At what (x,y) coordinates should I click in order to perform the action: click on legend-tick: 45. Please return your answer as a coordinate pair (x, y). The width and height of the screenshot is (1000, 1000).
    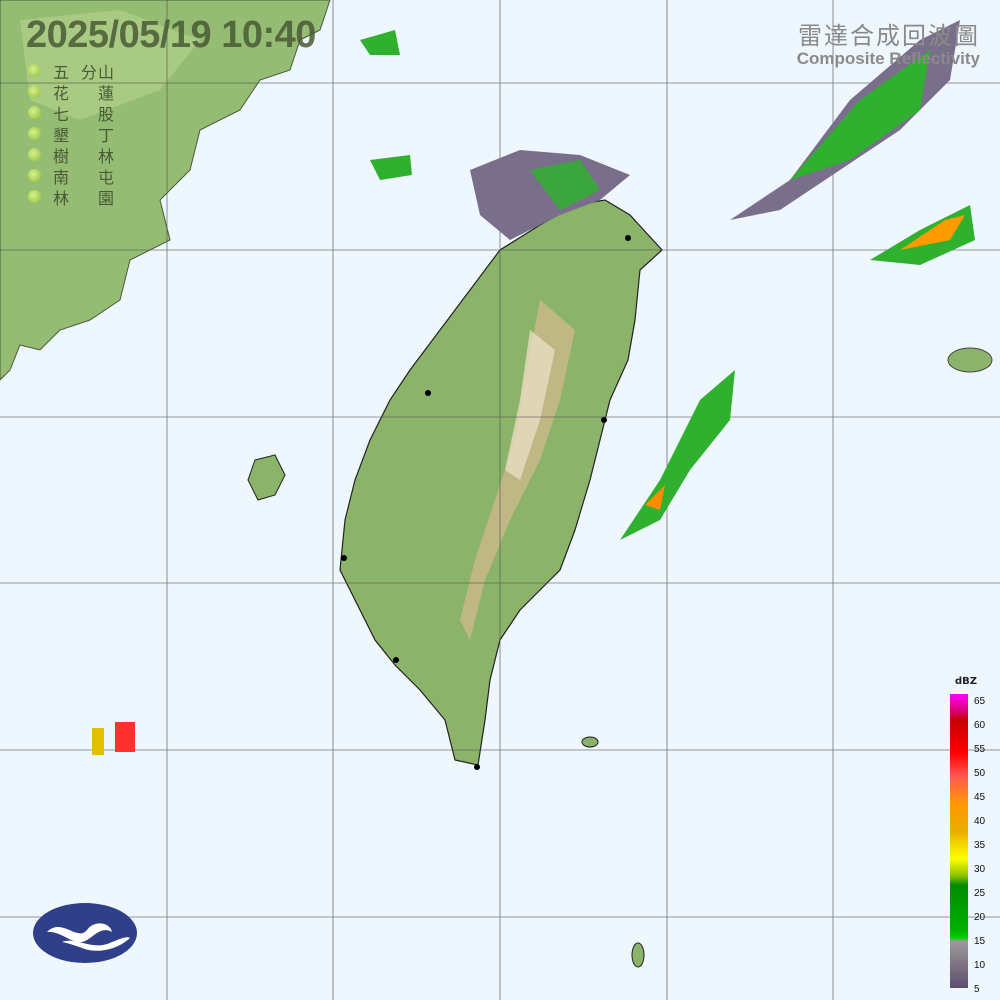
    Looking at the image, I should click on (980, 797).